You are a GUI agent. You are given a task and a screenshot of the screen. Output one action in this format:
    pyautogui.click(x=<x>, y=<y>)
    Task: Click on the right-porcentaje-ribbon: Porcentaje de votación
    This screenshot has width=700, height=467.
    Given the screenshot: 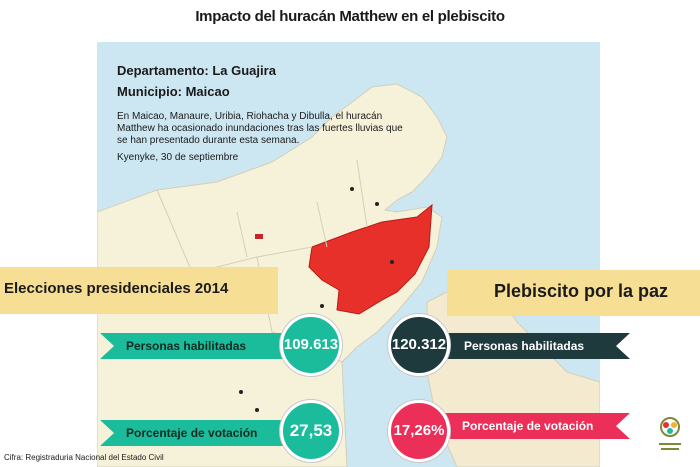 What is the action you would take?
    pyautogui.click(x=530, y=426)
    